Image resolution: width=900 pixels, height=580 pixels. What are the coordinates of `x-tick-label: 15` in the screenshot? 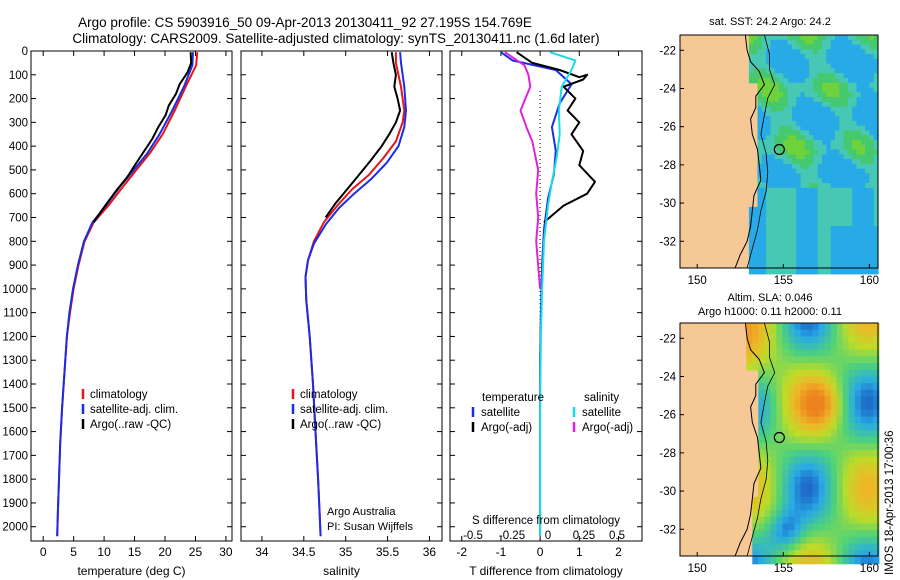 It's located at (135, 552).